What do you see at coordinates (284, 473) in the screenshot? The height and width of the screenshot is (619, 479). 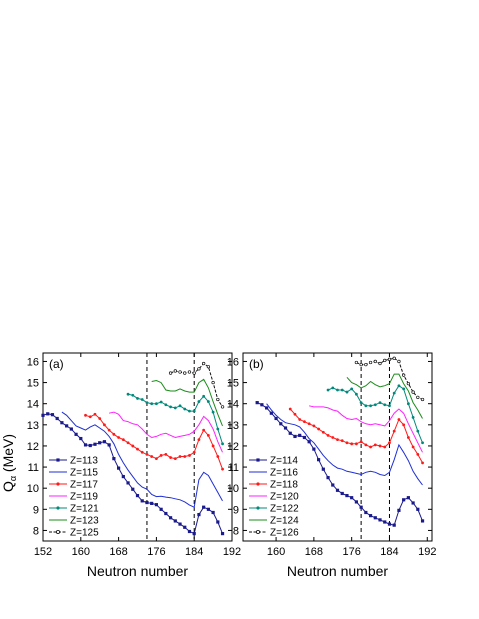 I see `legend-label: Z=116` at bounding box center [284, 473].